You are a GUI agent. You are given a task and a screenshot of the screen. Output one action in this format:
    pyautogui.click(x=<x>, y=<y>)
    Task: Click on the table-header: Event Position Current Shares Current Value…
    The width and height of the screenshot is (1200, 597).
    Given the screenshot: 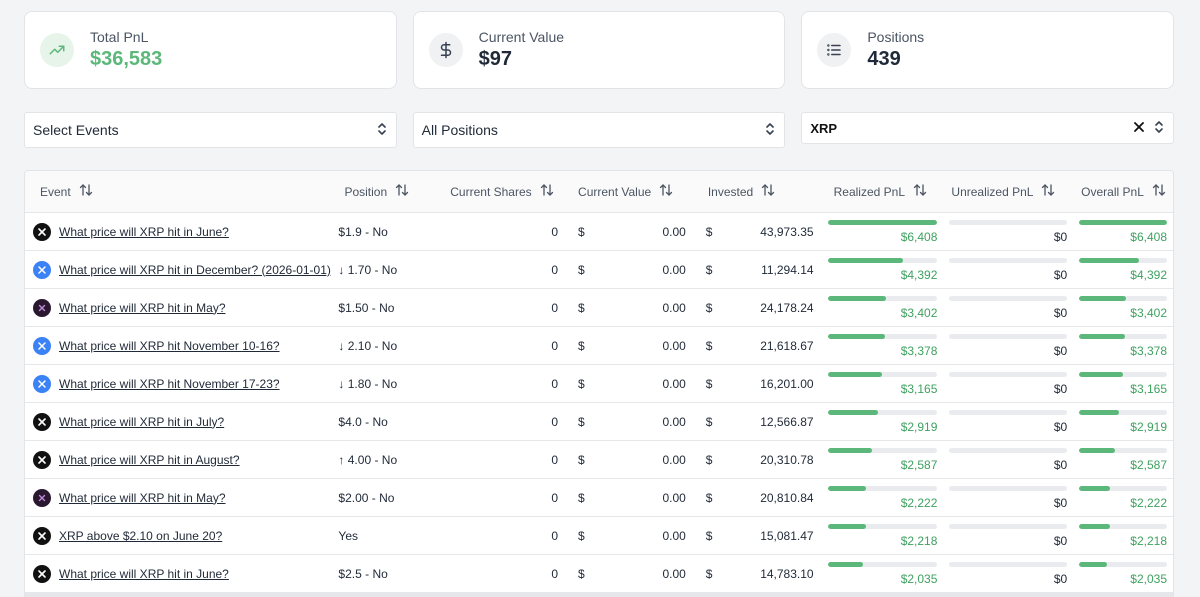 What is the action you would take?
    pyautogui.click(x=599, y=192)
    